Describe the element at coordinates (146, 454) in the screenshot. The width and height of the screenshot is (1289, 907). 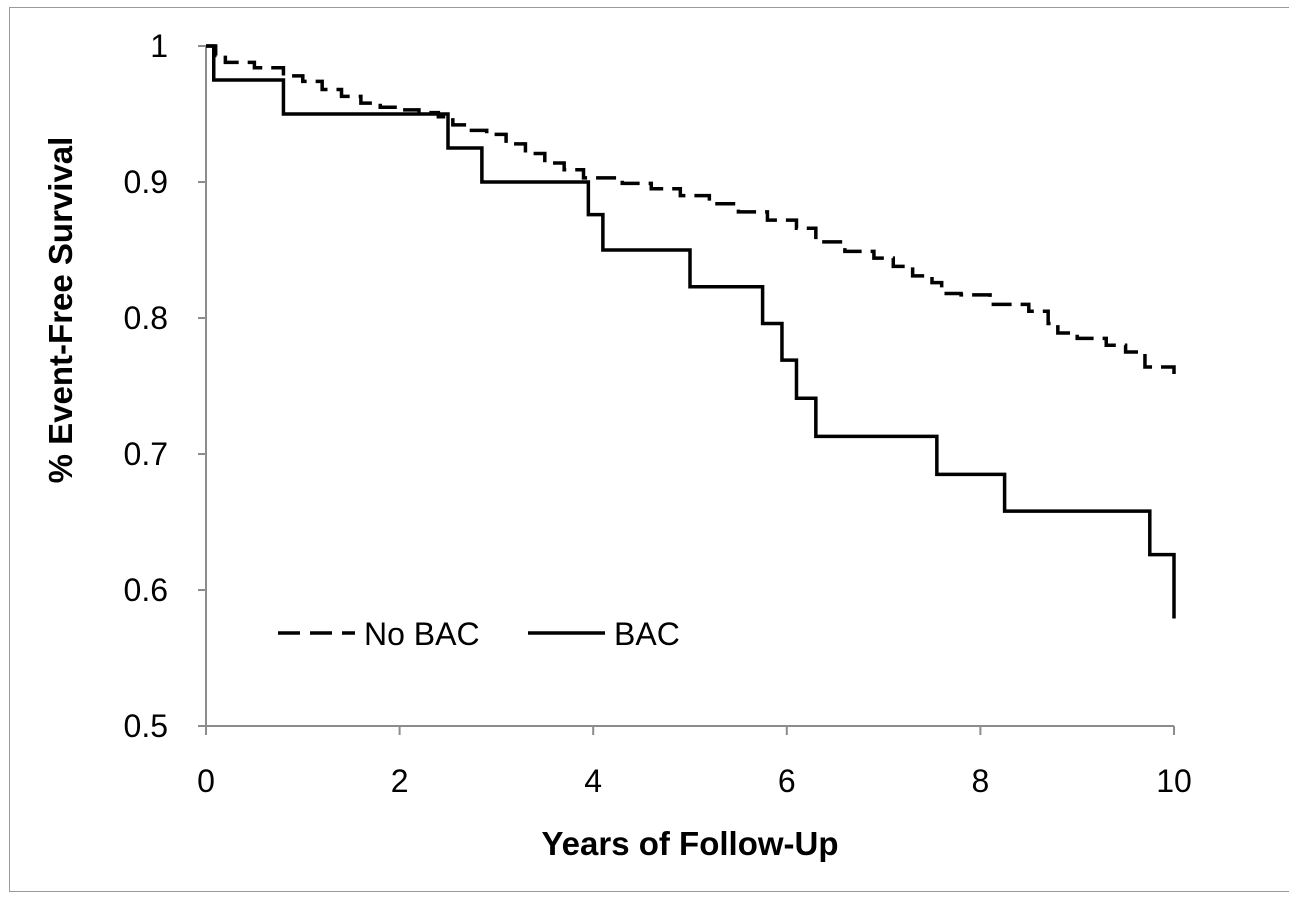
I see `y-tick-label: 0.7` at that location.